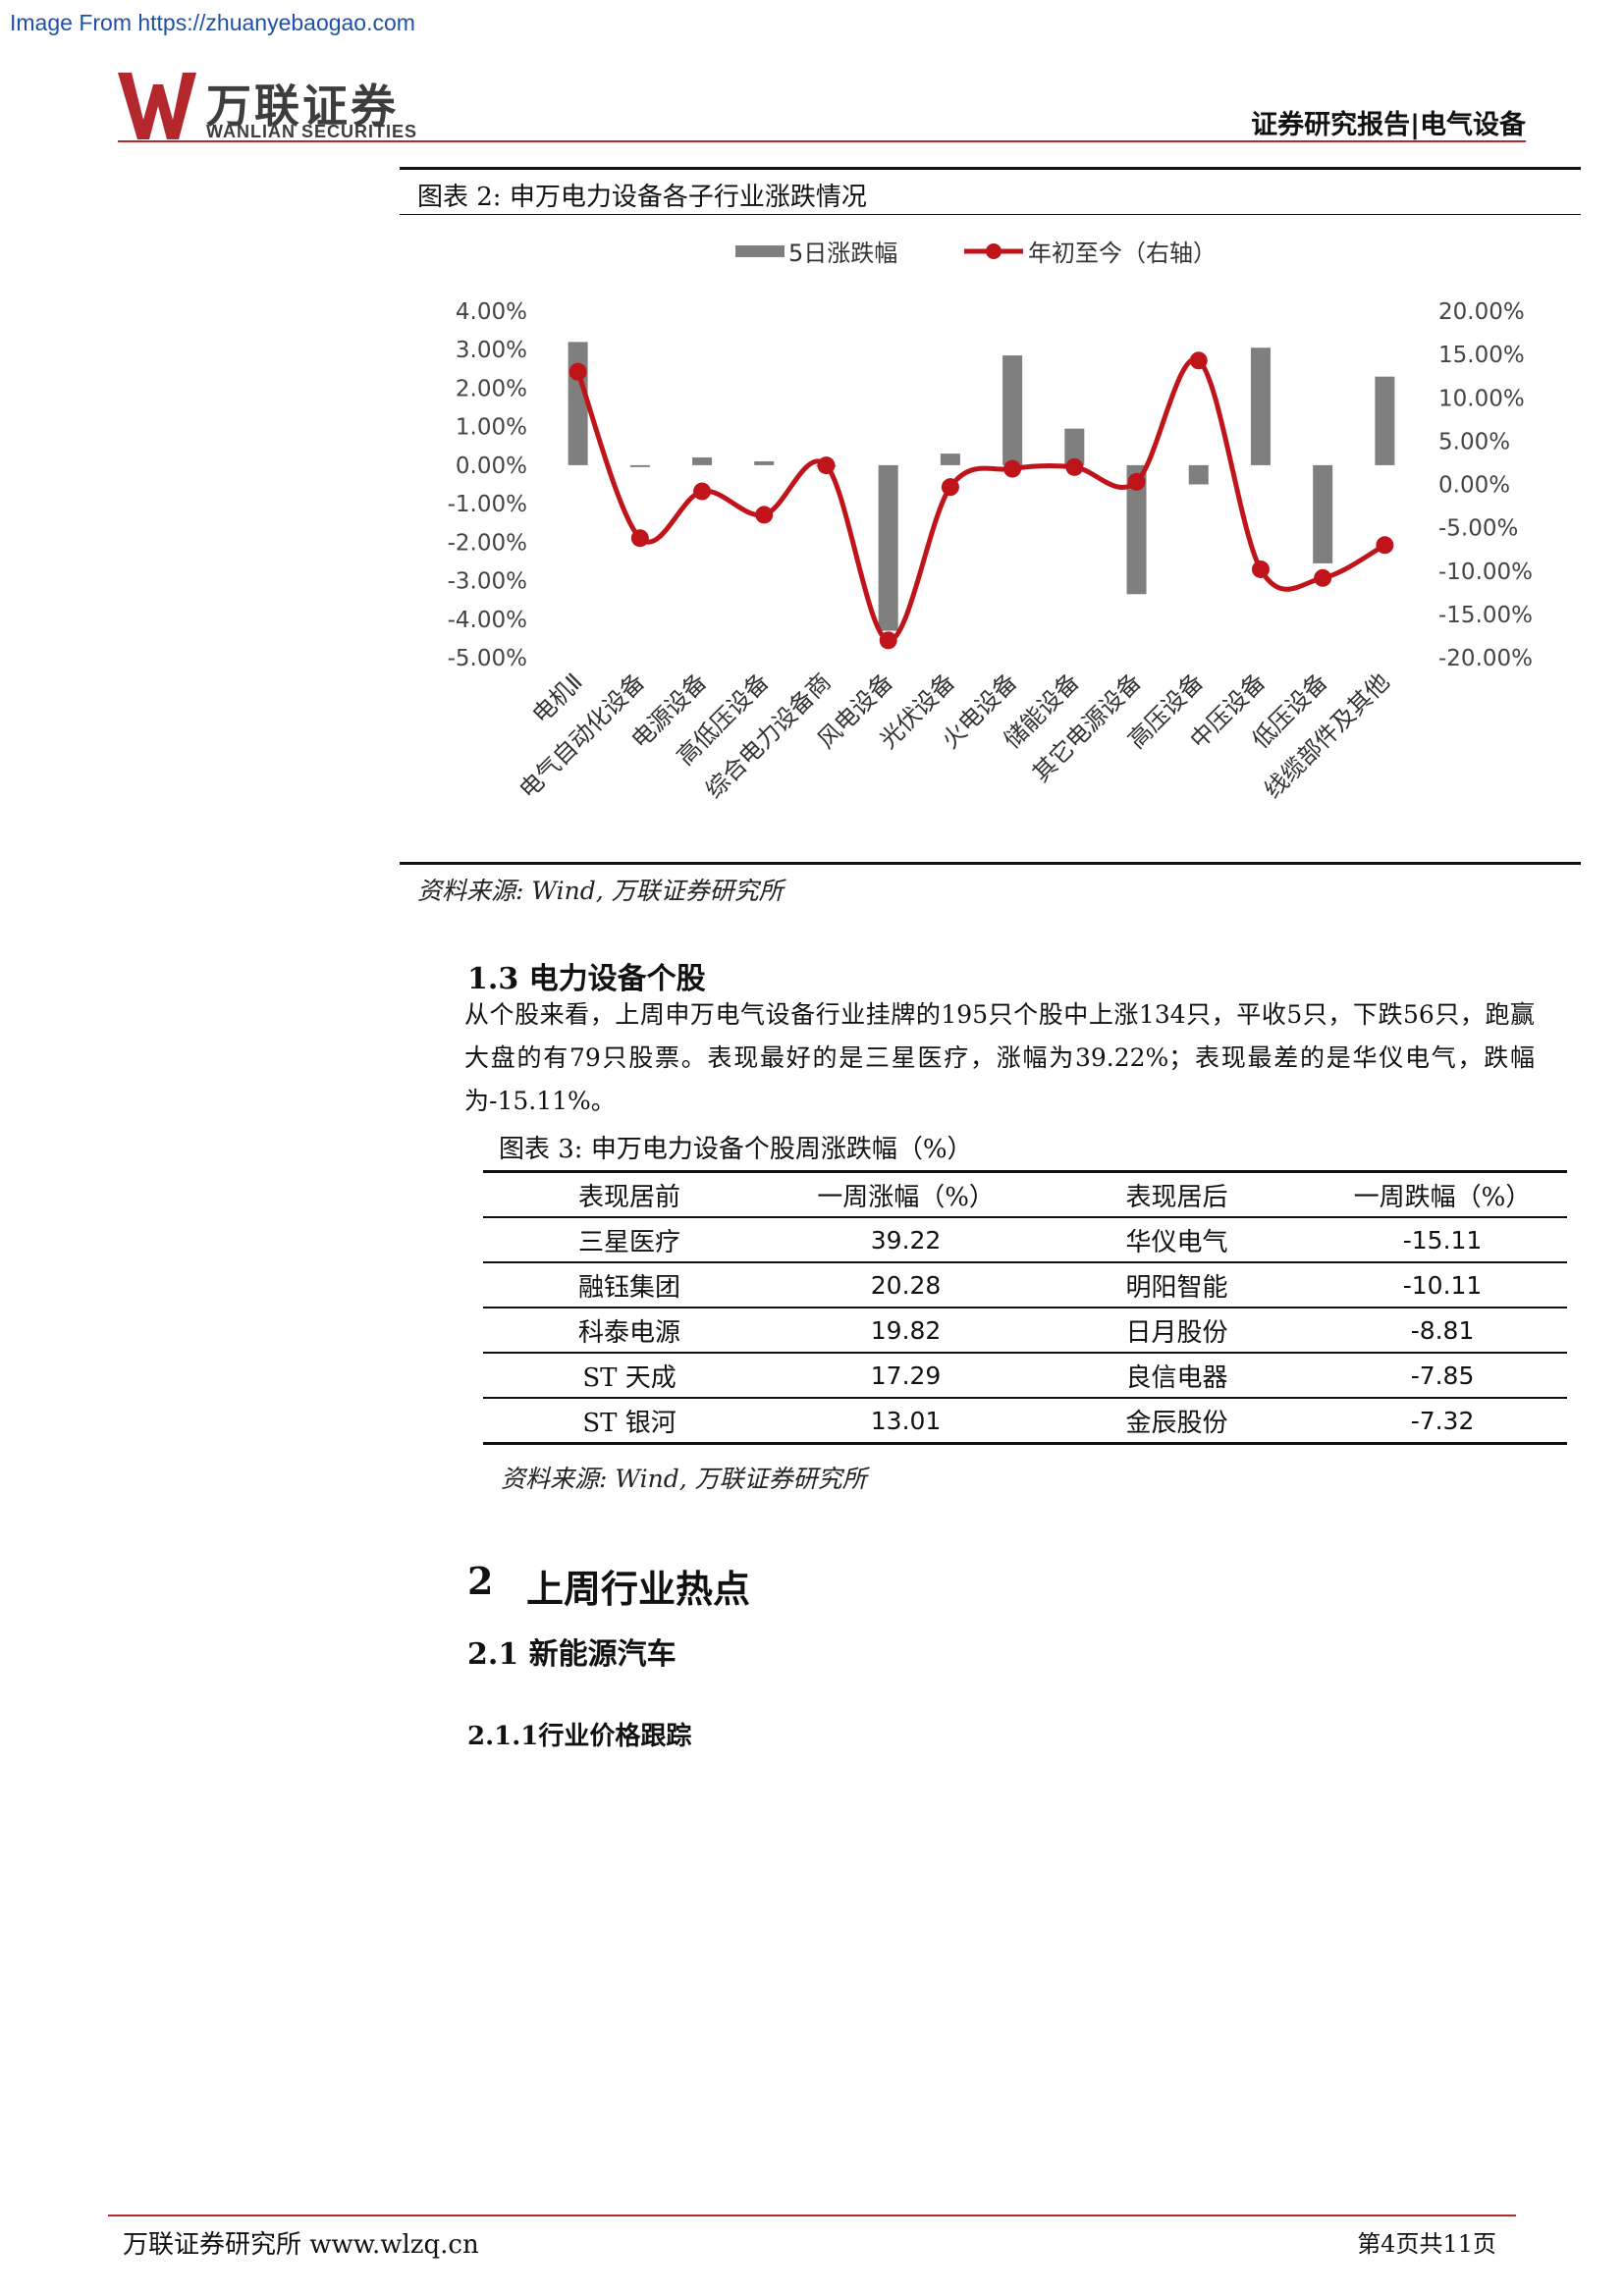 This screenshot has width=1624, height=2296. I want to click on page-number: 第4页共11页, so click(1426, 2244).